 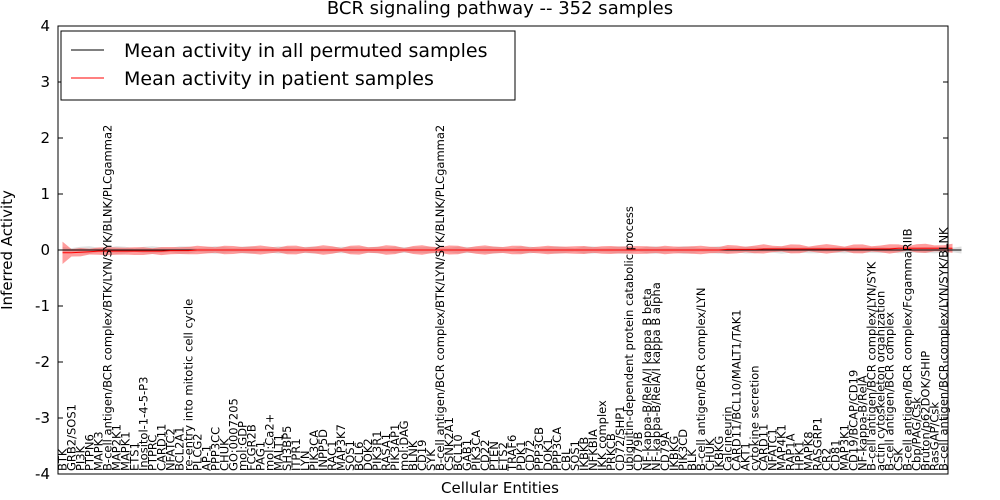 What do you see at coordinates (530, 455) in the screenshot?
I see `x-category-label: CD72` at bounding box center [530, 455].